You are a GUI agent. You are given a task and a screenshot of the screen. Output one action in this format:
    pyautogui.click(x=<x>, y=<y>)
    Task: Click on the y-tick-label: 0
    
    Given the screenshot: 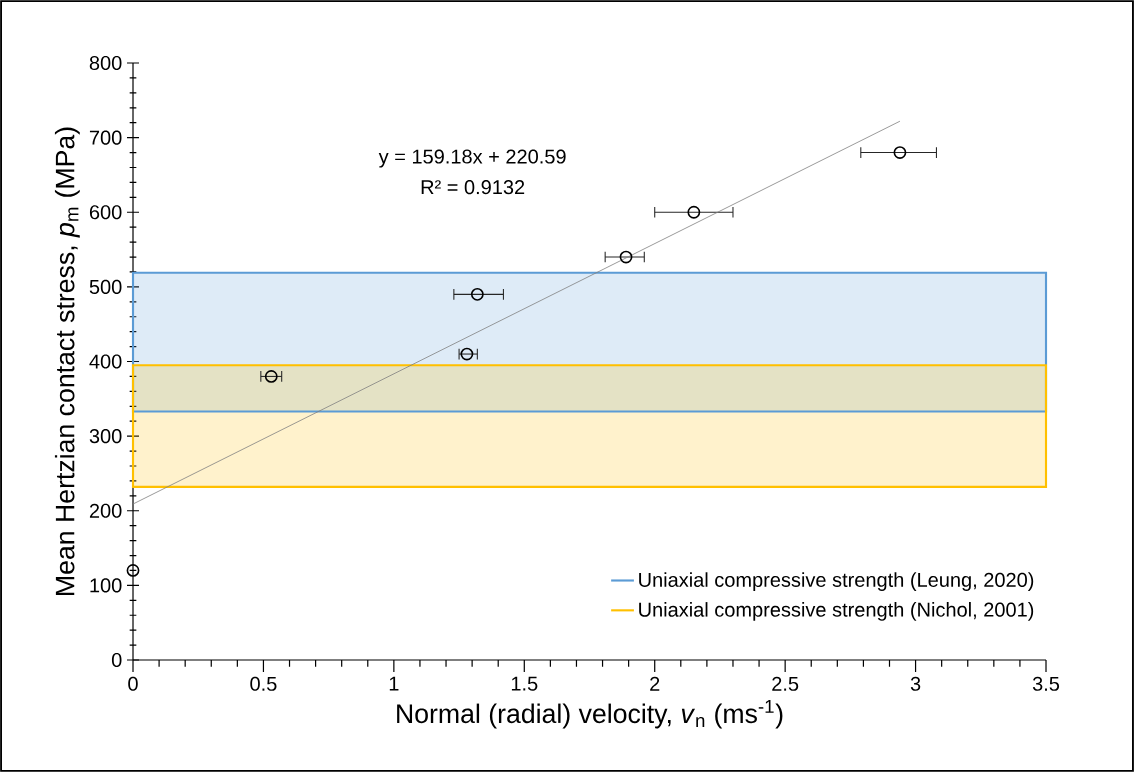 What is the action you would take?
    pyautogui.click(x=116, y=660)
    